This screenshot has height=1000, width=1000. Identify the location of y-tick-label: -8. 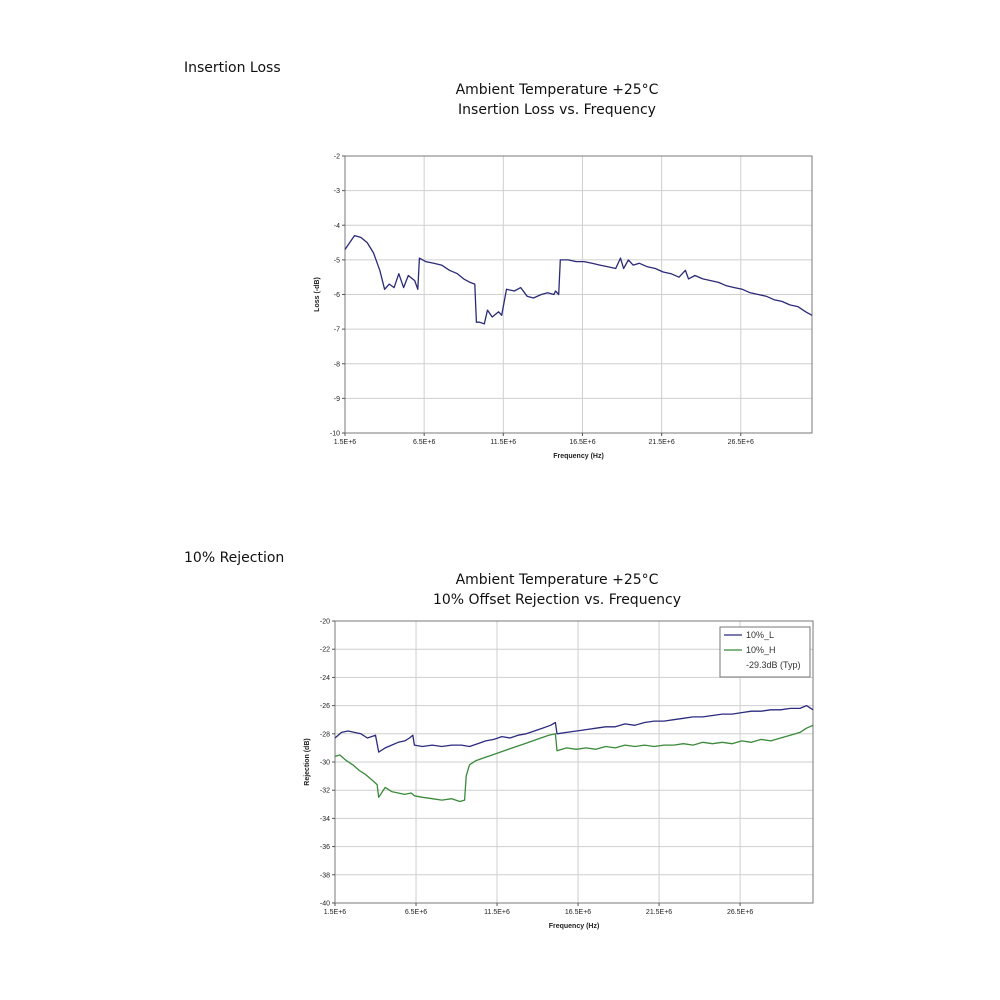
(337, 364).